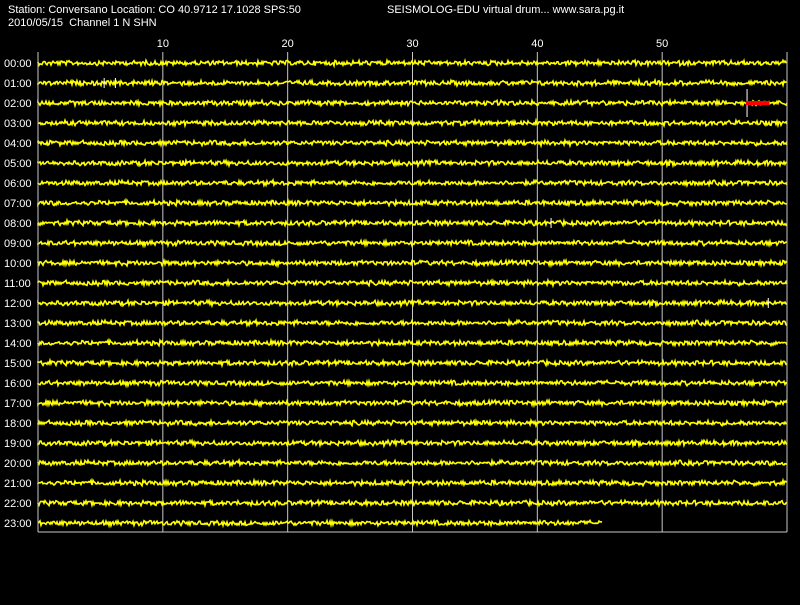 The image size is (800, 605). What do you see at coordinates (18, 224) in the screenshot?
I see `row-label-0800: 08:00` at bounding box center [18, 224].